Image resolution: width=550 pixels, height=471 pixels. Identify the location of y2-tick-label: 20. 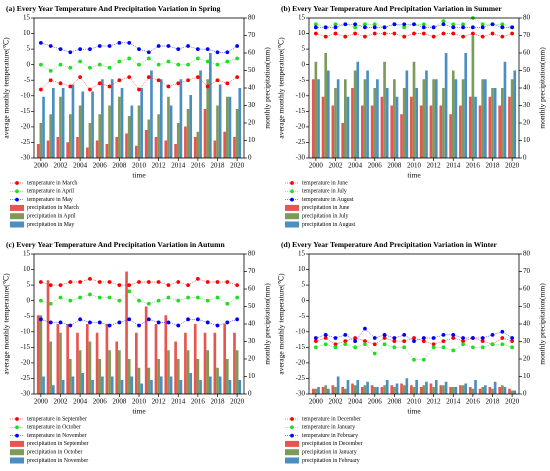
(527, 359).